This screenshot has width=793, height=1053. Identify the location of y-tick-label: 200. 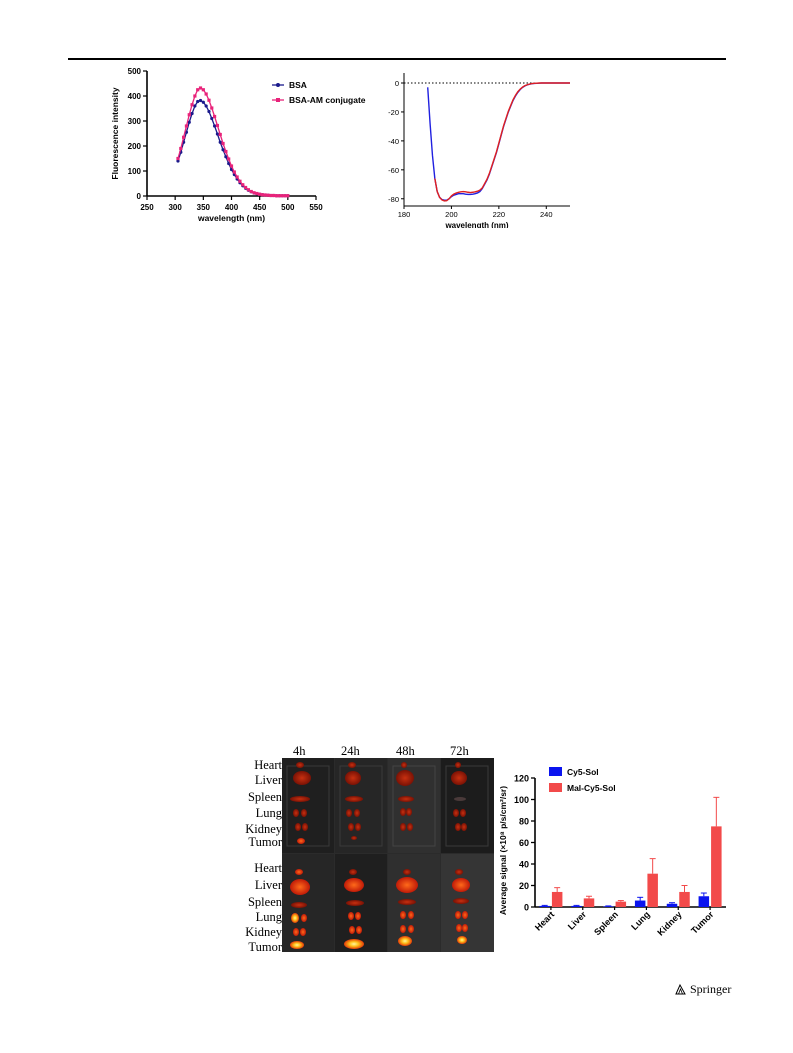
(135, 146).